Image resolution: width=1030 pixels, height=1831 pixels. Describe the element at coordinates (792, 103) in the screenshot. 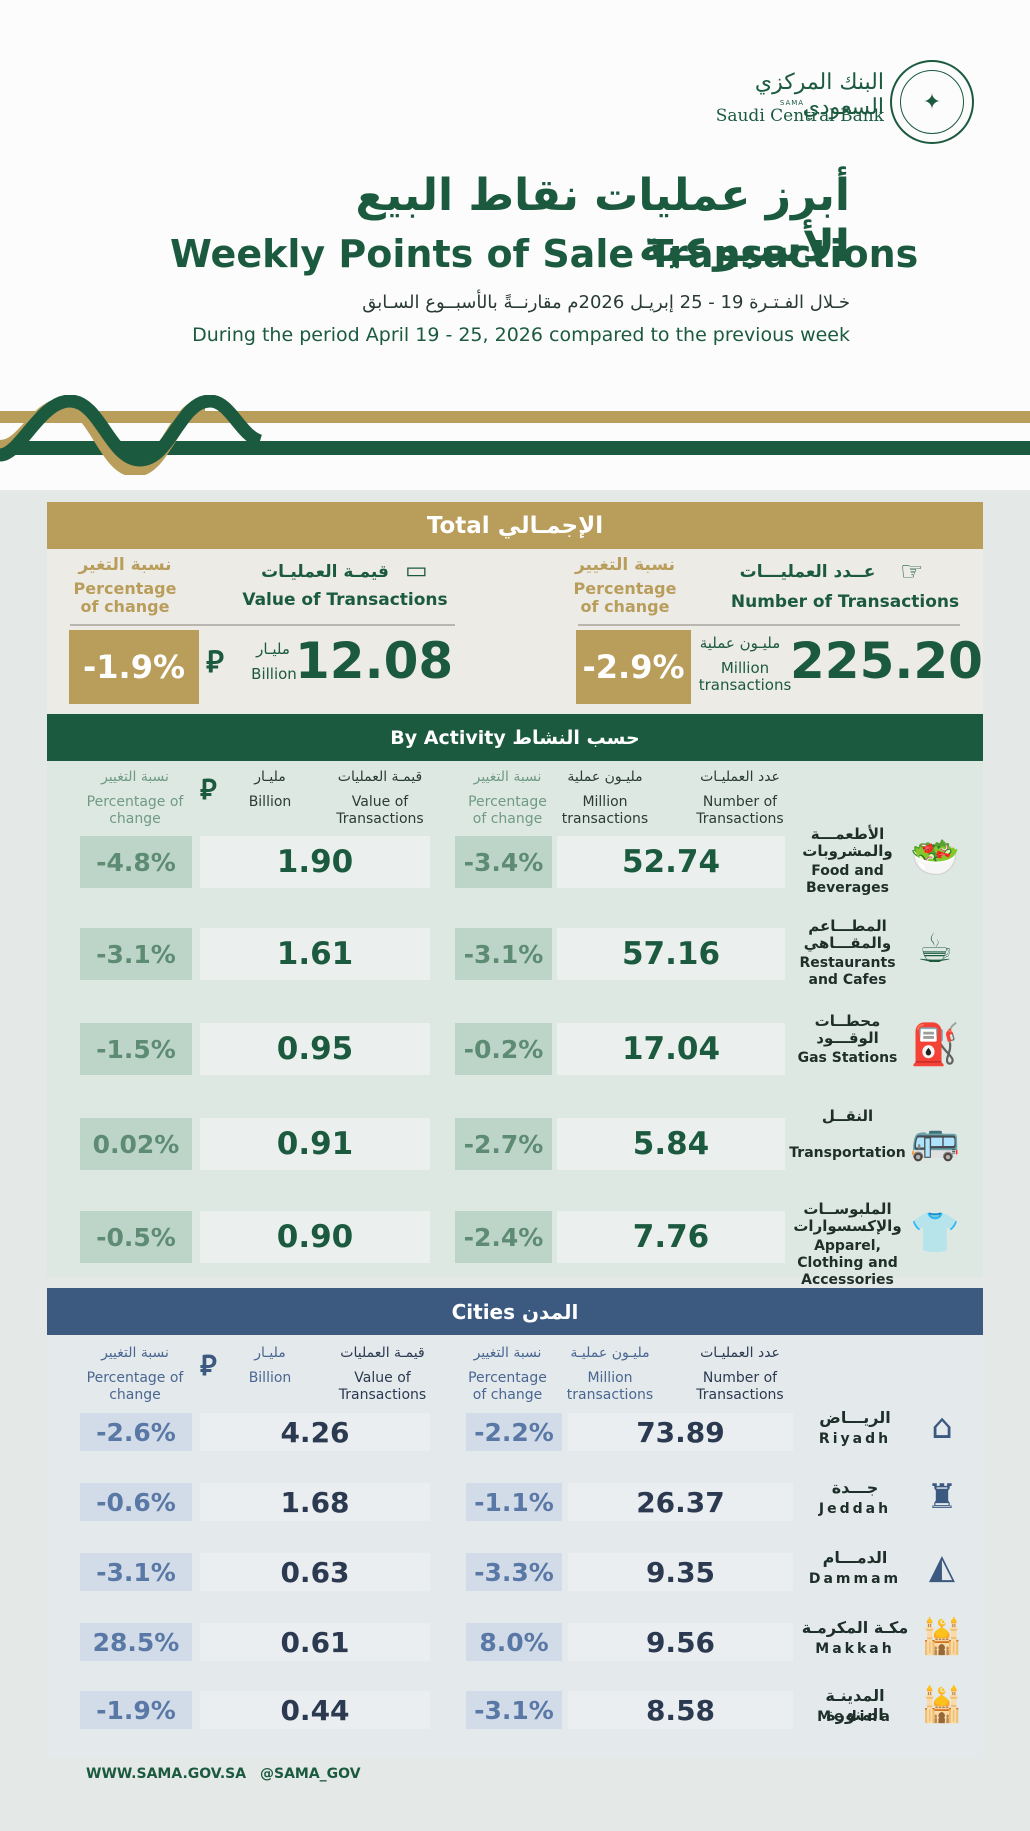

I see `bank-abbr: SAMA` at that location.